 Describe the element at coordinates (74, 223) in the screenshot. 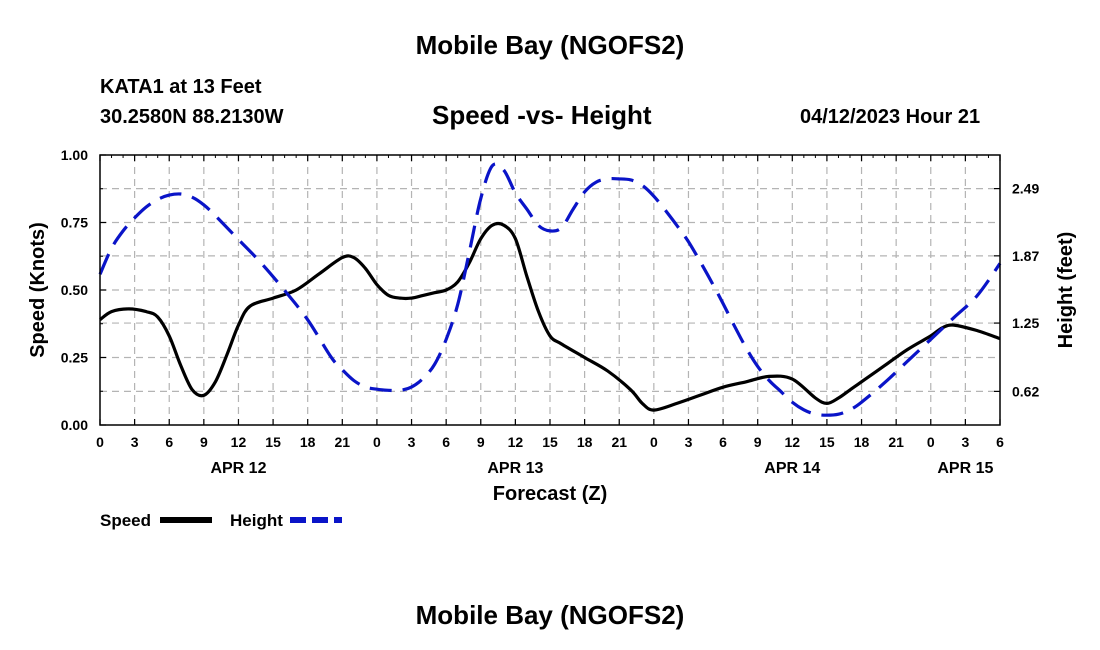

I see `y-tick-label: 0.75` at that location.